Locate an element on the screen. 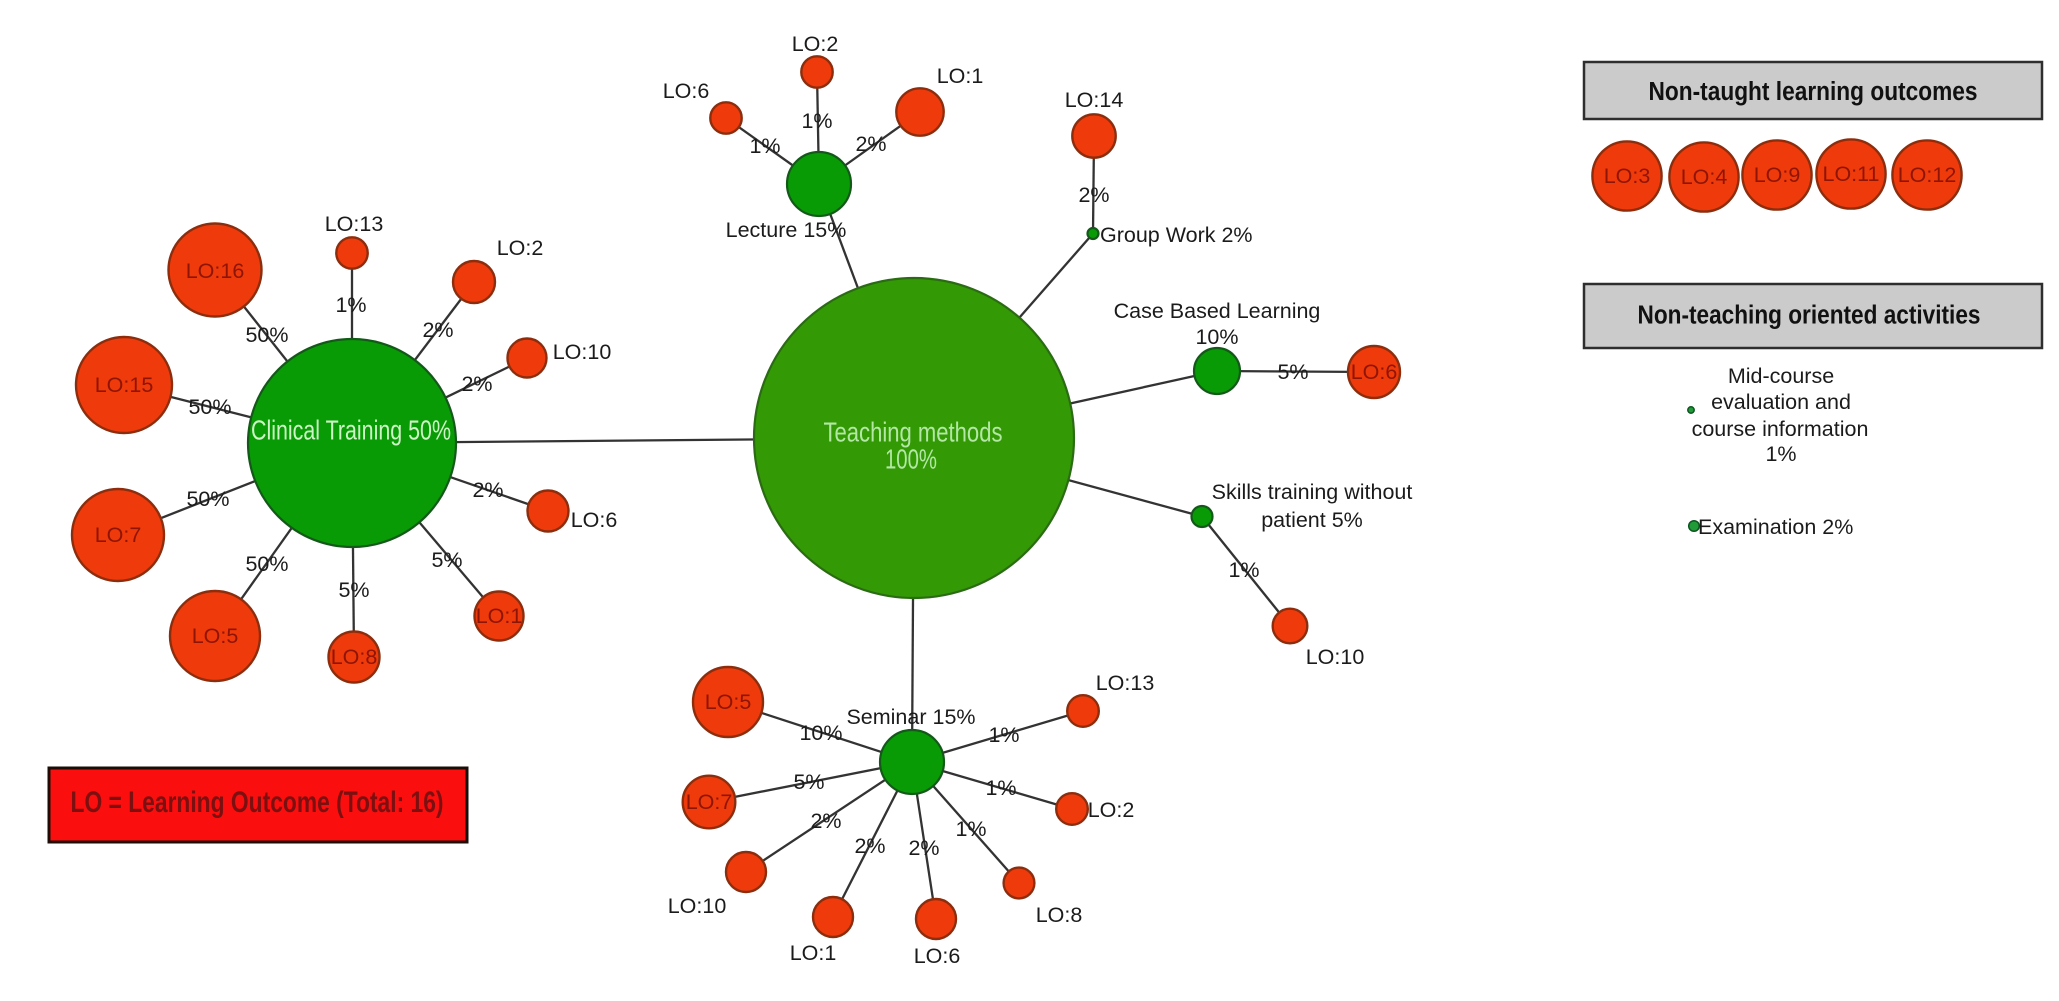  svg-text: Group Work 2% is located at coordinates (1176, 235).